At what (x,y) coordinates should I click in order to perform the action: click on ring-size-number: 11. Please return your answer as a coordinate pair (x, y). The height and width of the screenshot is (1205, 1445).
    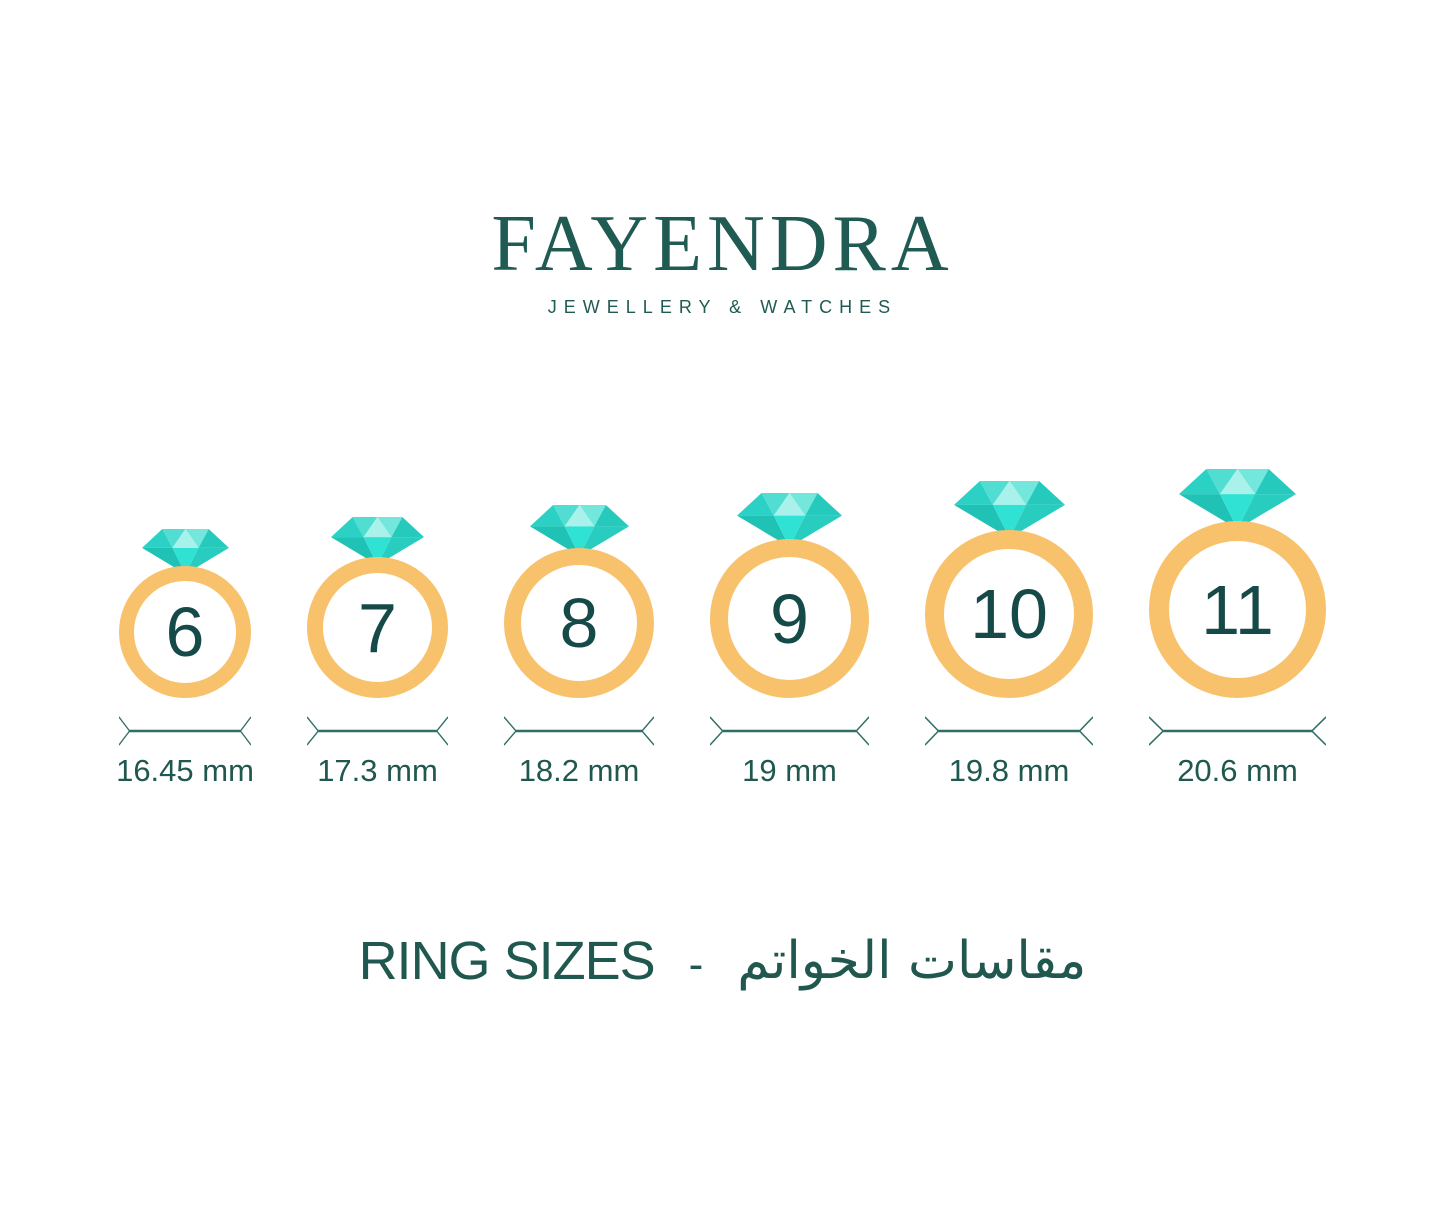
    Looking at the image, I should click on (1237, 609).